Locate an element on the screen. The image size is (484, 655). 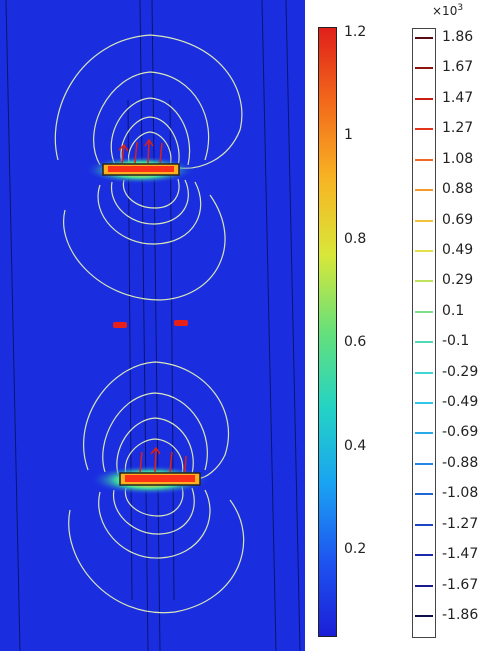
contour-legend-label: -0.1 is located at coordinates (456, 341).